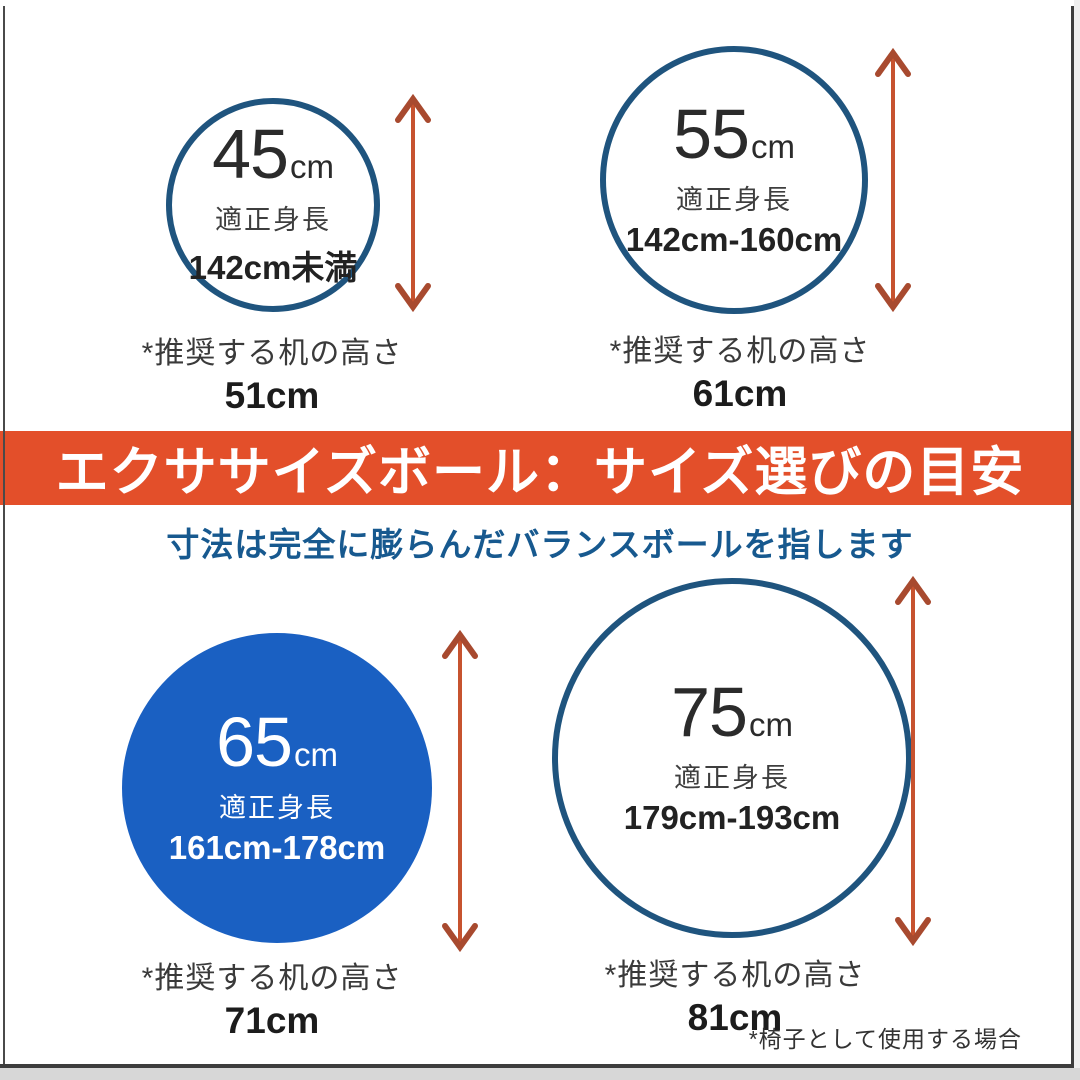  Describe the element at coordinates (734, 180) in the screenshot. I see `ball-55-circle: 55cm 適正身長 142cm-160cm` at that location.